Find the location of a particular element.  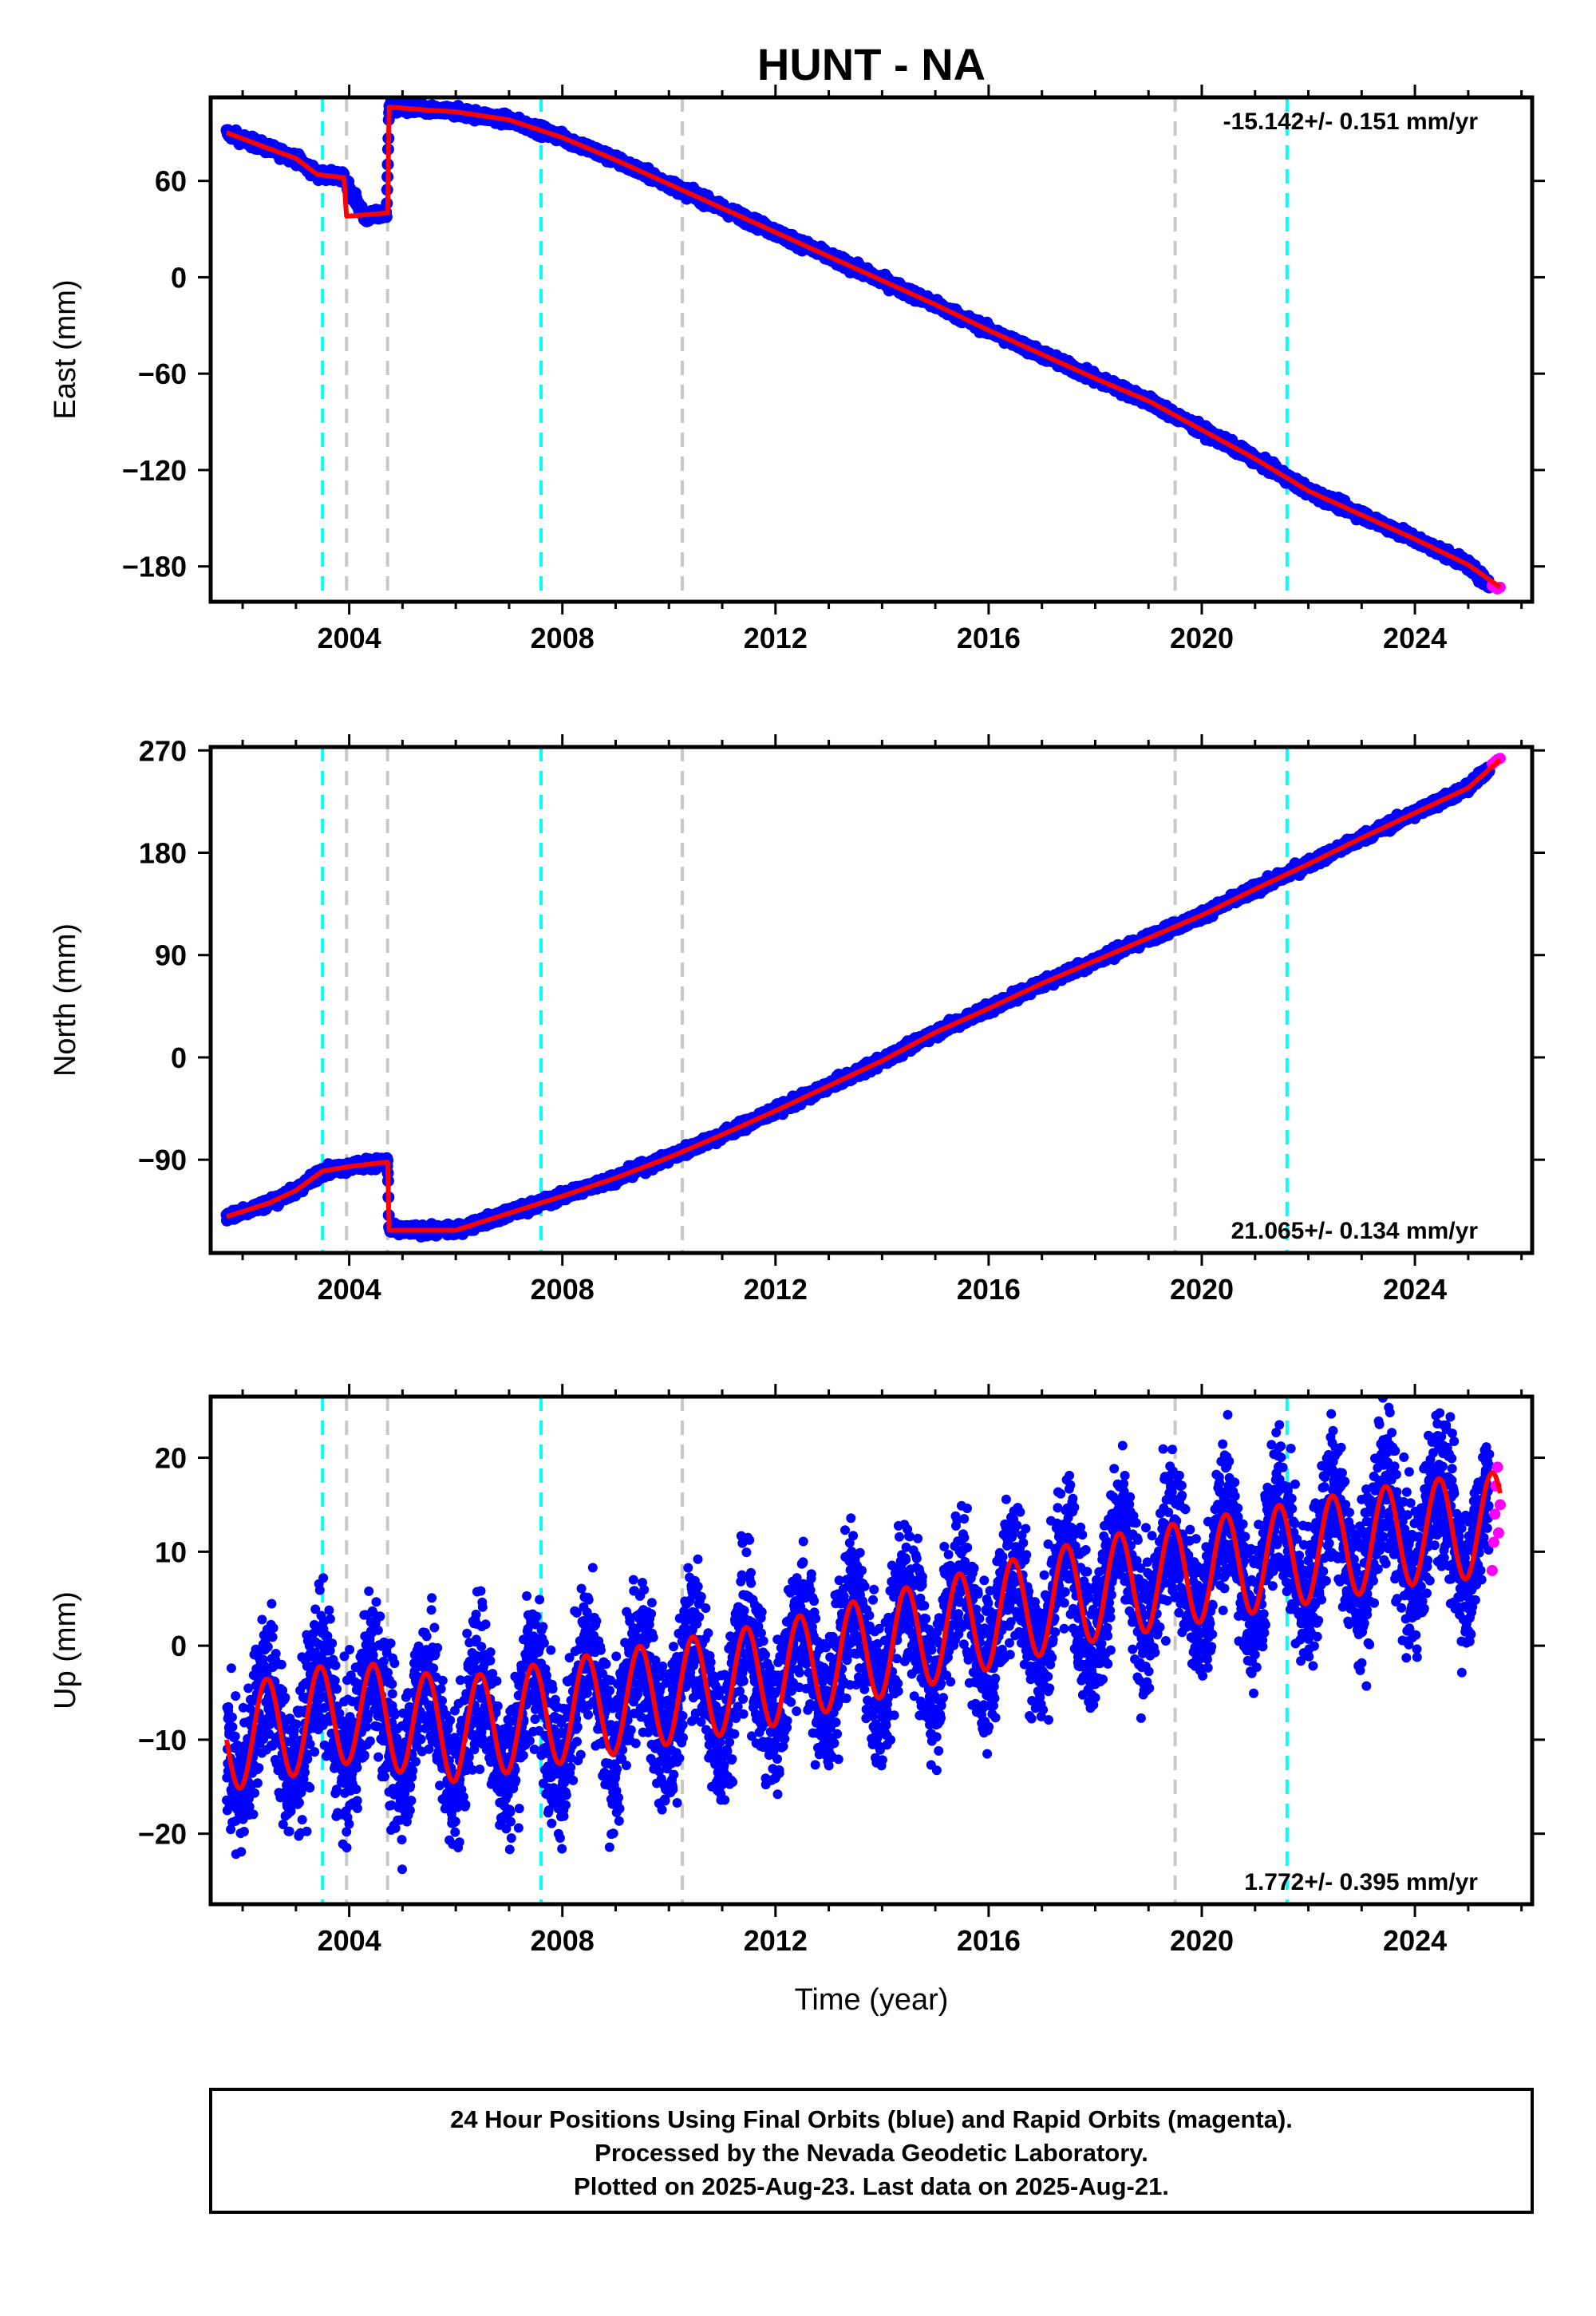

x-tick-label: 2020 is located at coordinates (1202, 638).